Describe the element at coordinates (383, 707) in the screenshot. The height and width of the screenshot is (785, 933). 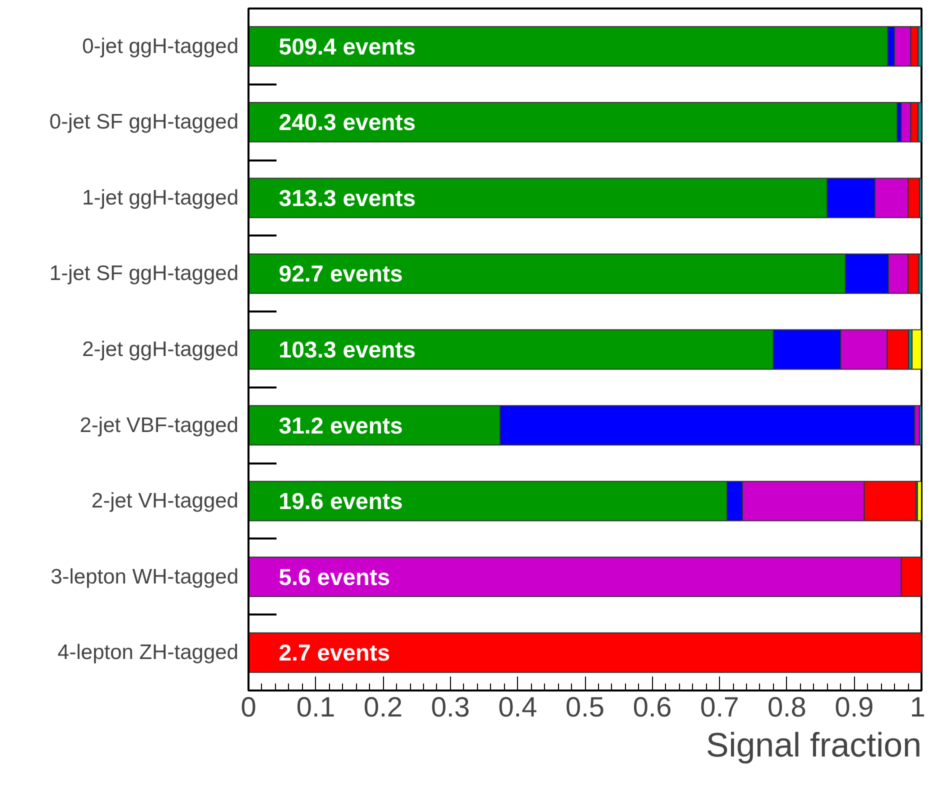
I see `x-tick-label: 0.2` at that location.